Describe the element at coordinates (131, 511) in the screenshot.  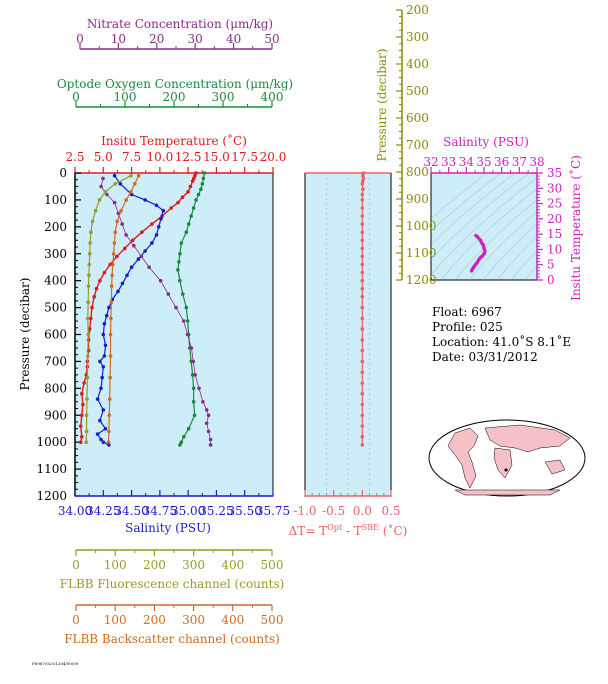
I see `salinity-tick-label: 34.50` at that location.